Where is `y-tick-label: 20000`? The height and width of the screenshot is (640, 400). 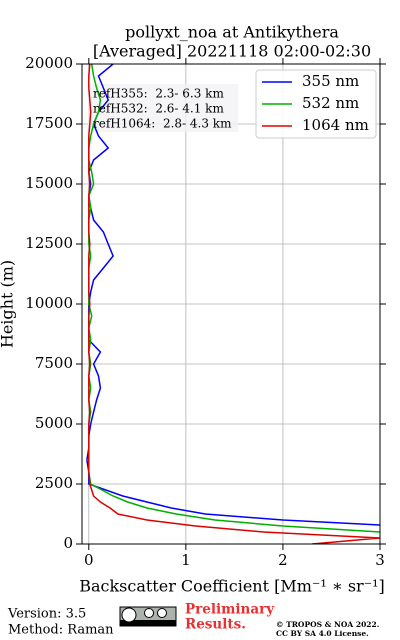 y-tick-label: 20000 is located at coordinates (49, 63).